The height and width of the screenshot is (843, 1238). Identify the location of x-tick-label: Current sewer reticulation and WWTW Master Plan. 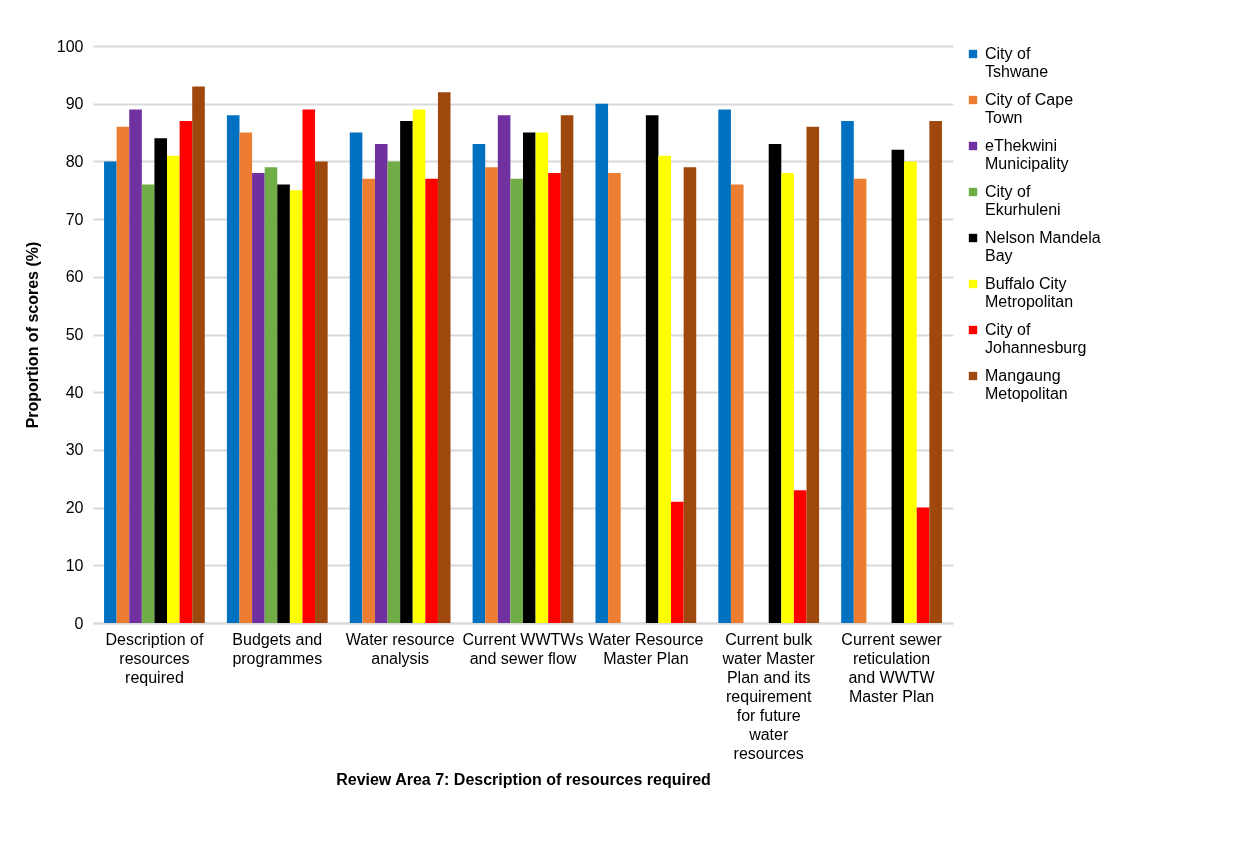
(892, 667).